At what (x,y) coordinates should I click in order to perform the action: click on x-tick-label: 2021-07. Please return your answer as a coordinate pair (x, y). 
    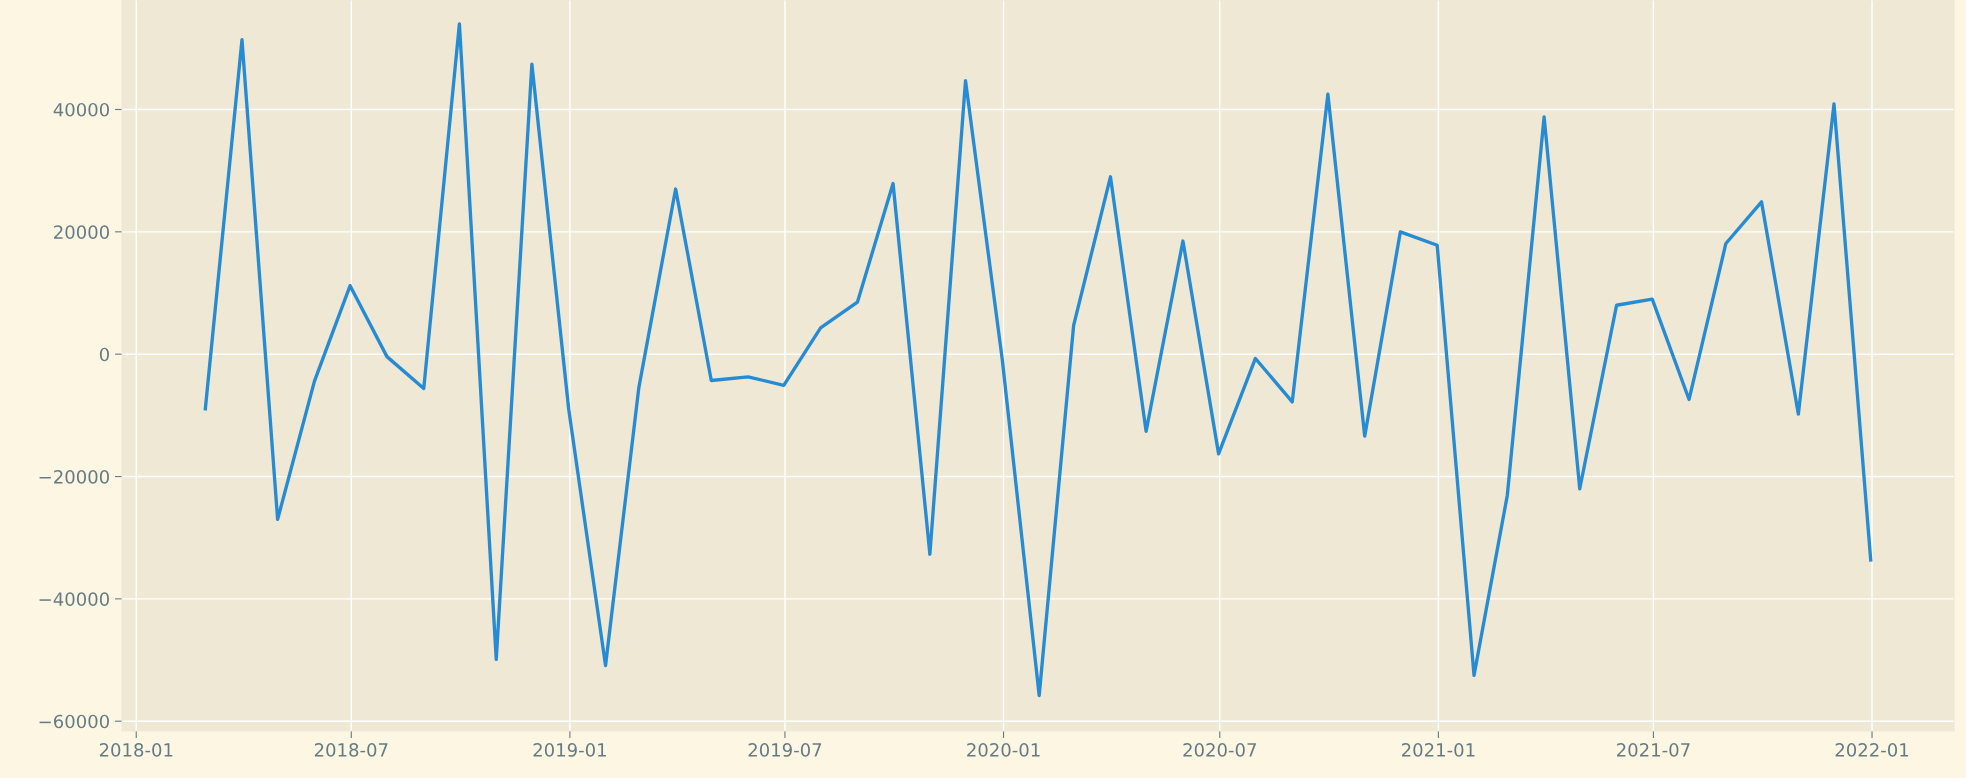
    Looking at the image, I should click on (1653, 750).